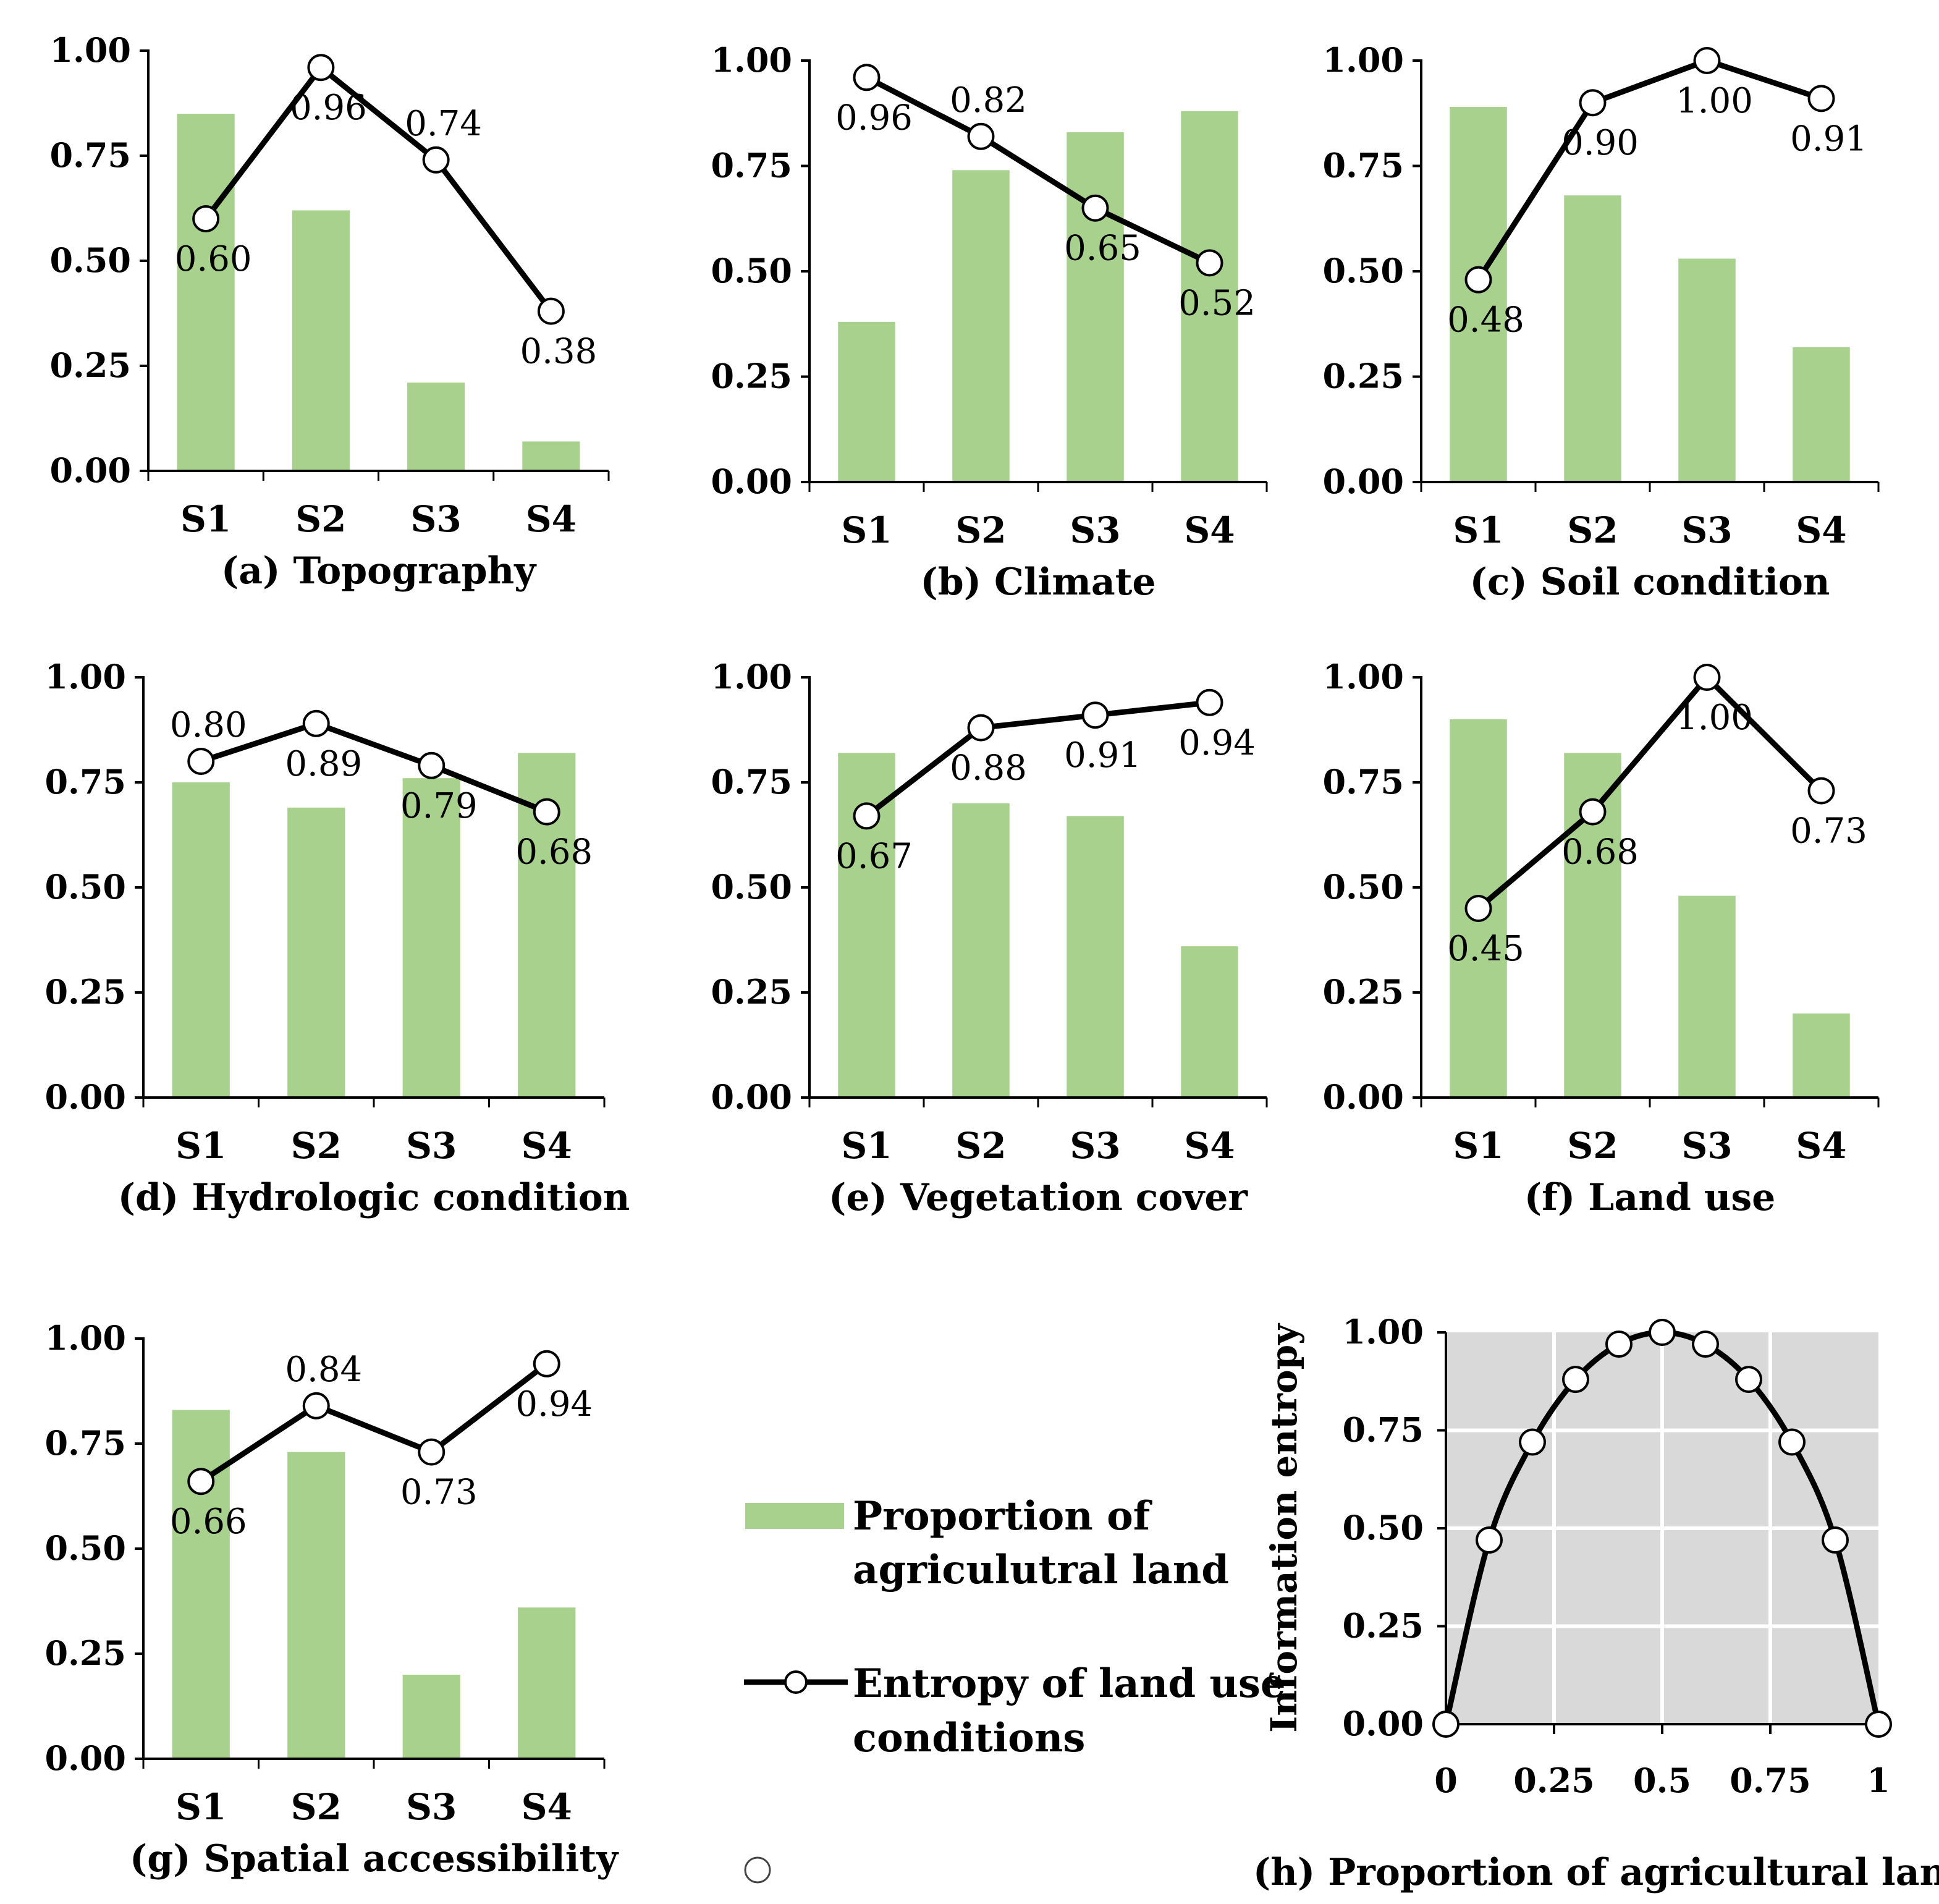 The image size is (1939, 1904). Describe the element at coordinates (1217, 743) in the screenshot. I see `entropy-value-label: 0.94` at that location.